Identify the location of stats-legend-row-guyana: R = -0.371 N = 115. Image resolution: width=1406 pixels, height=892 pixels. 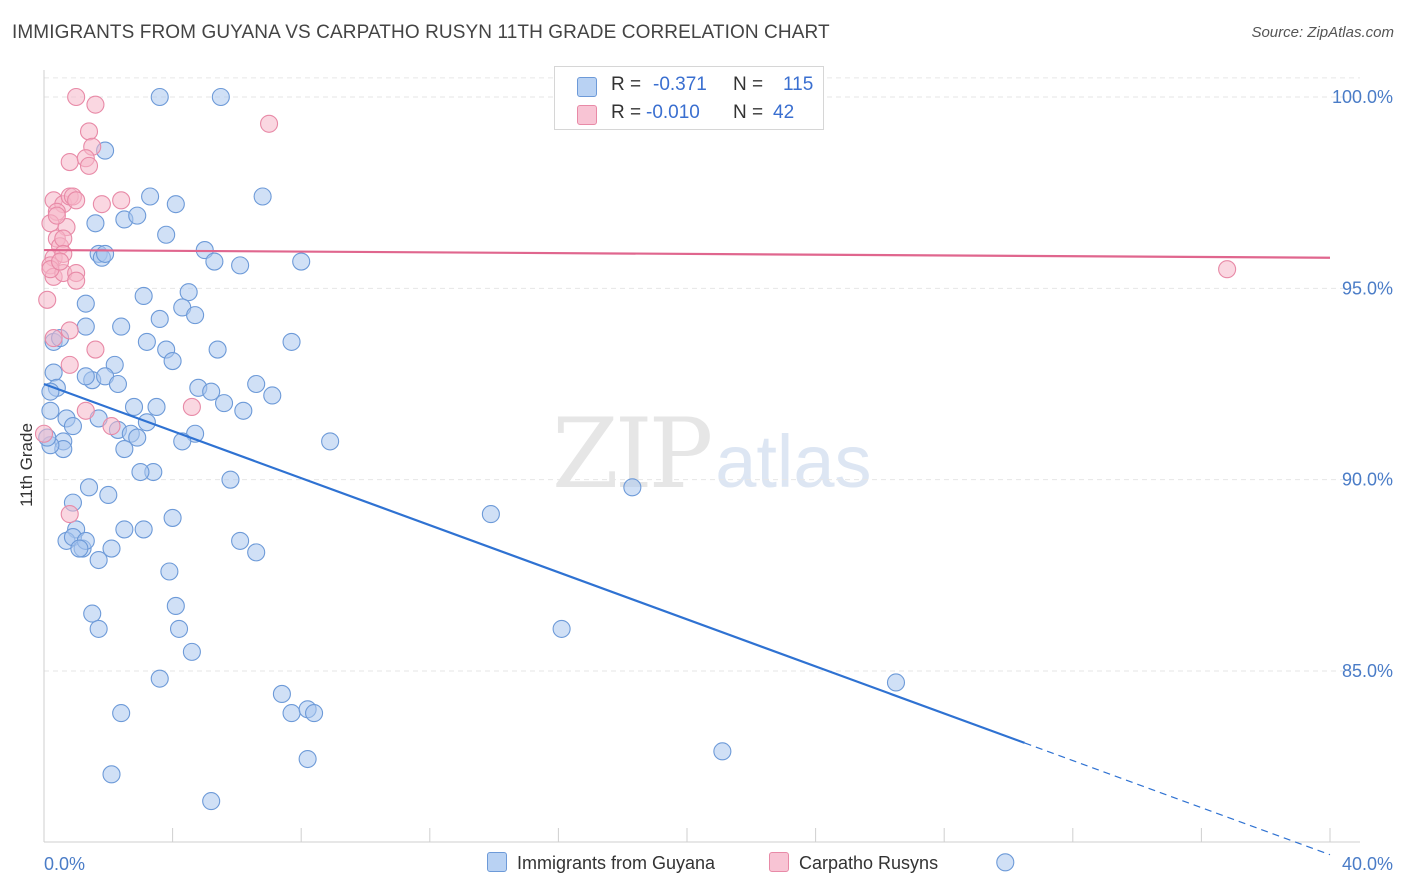
(689, 86).